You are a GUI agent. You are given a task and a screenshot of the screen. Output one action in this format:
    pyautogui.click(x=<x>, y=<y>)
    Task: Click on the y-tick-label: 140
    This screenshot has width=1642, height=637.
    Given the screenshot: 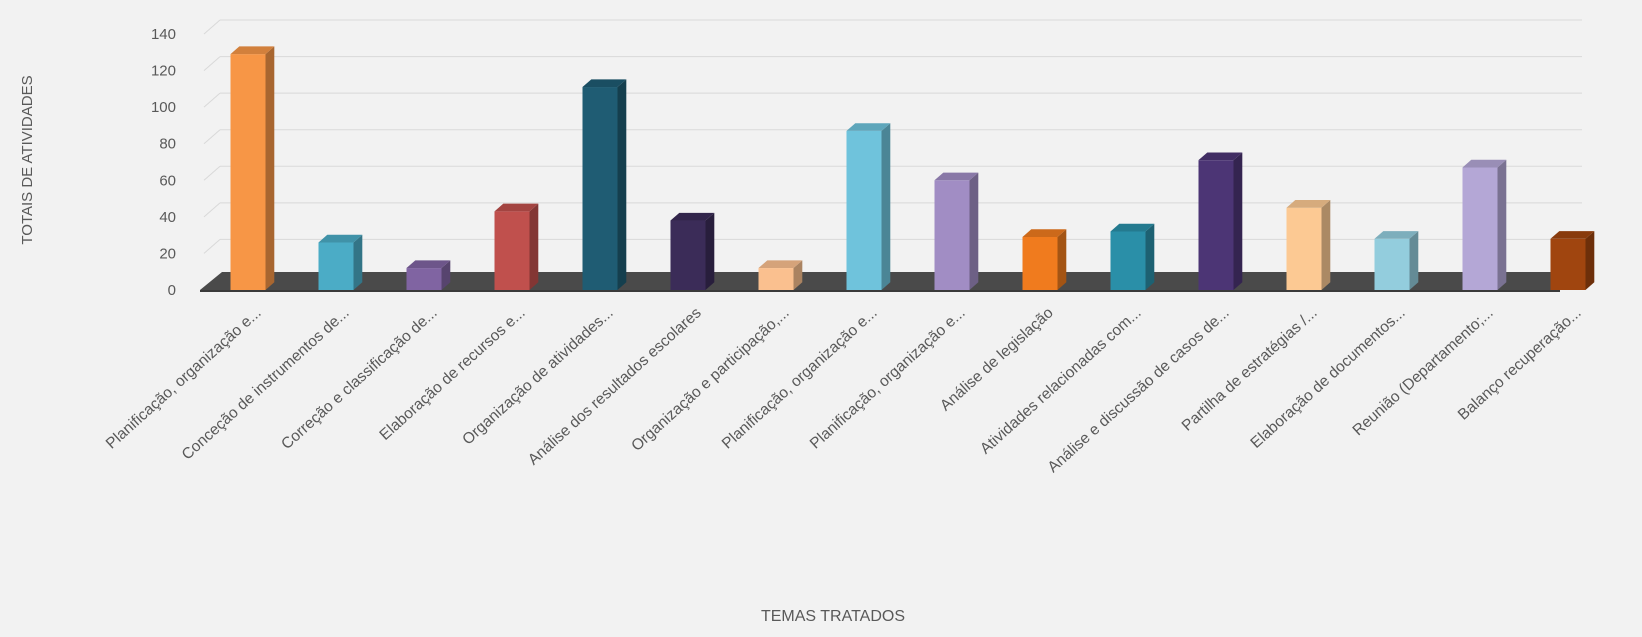 What is the action you would take?
    pyautogui.click(x=163, y=34)
    